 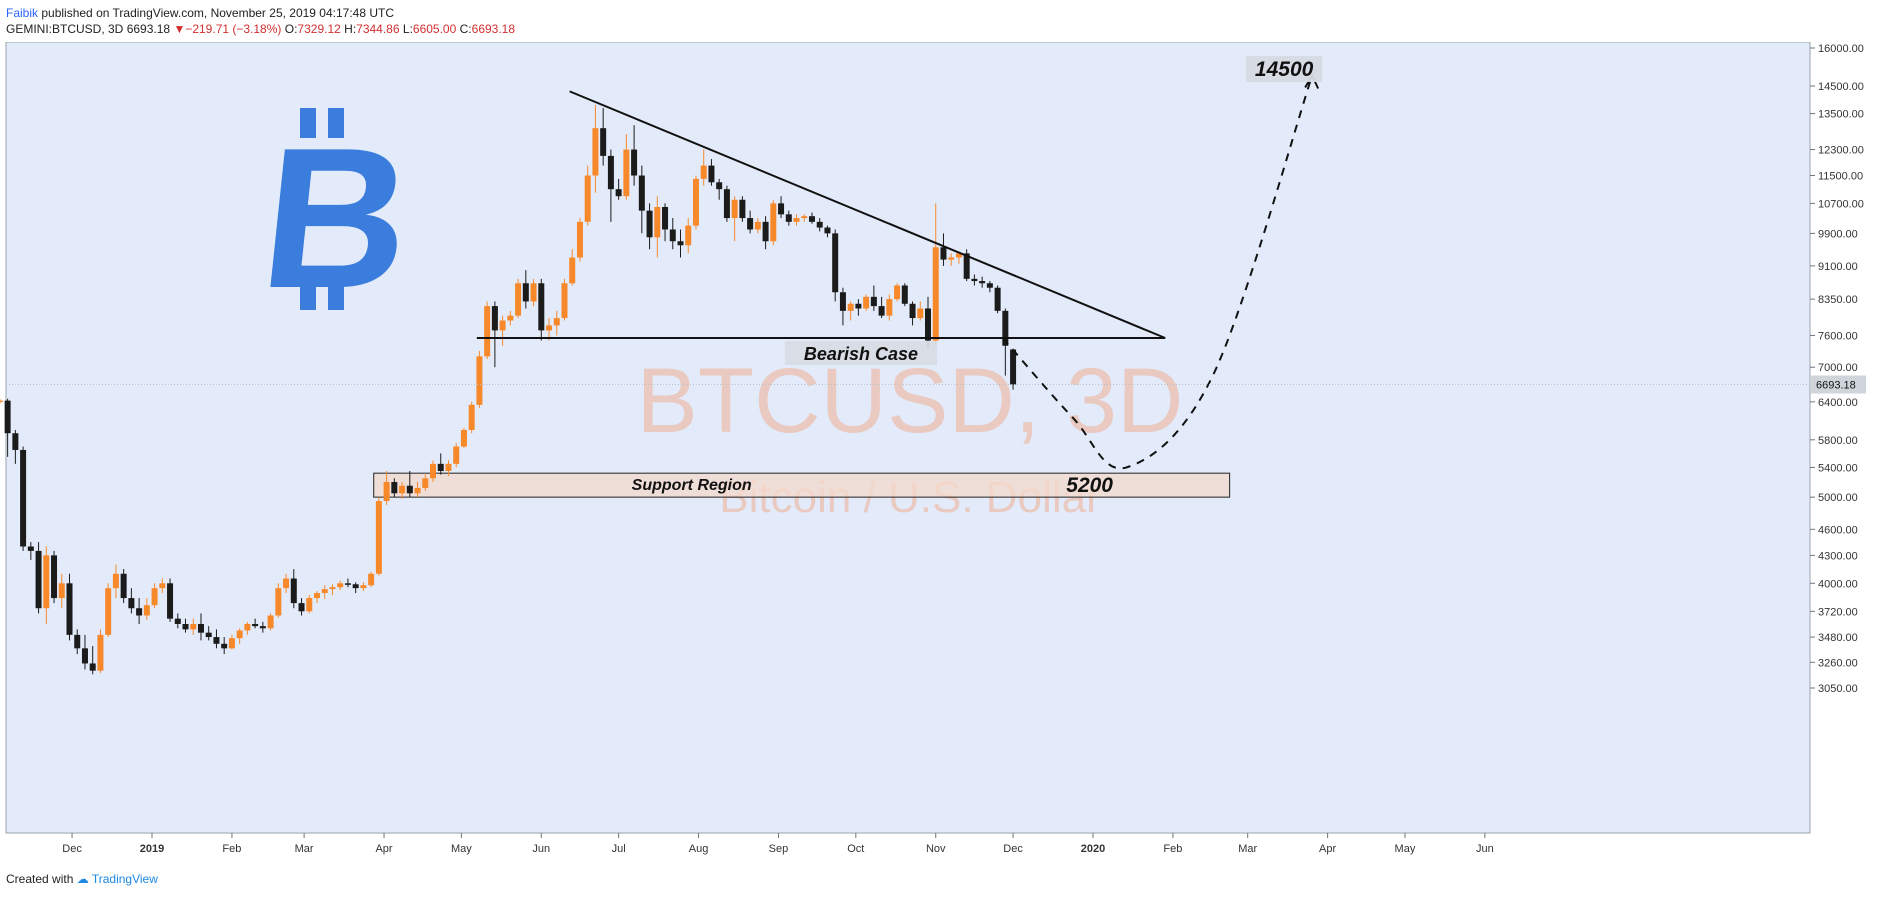 What do you see at coordinates (65, 29) in the screenshot?
I see `symbol-label: GEMINI:BTCUSD, 3D` at bounding box center [65, 29].